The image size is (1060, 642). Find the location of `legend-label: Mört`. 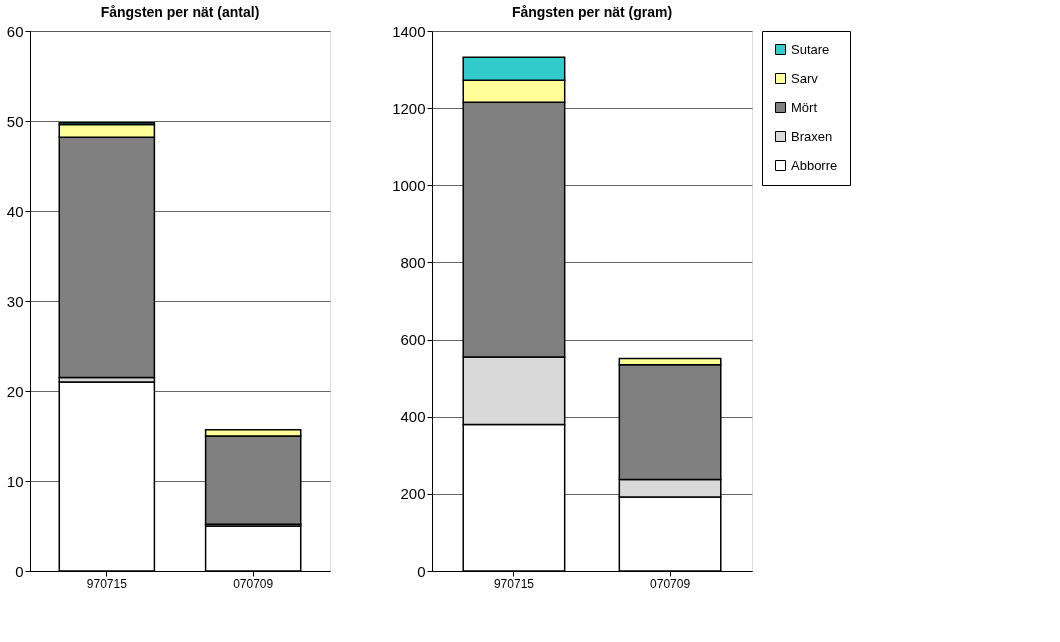

legend-label: Mört is located at coordinates (804, 107).